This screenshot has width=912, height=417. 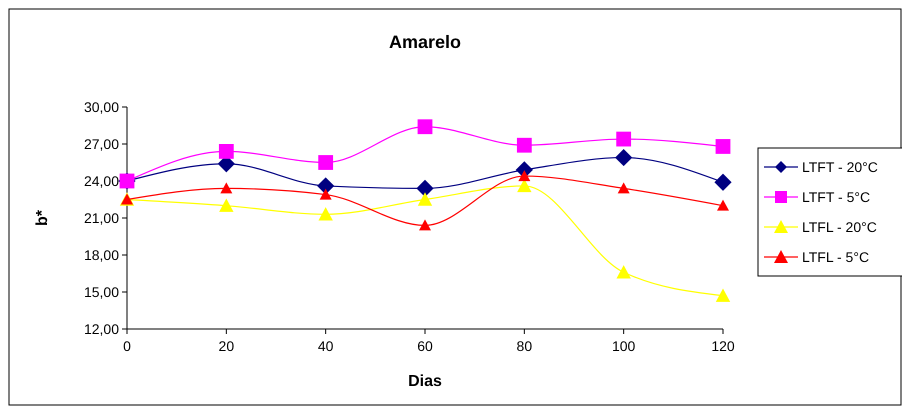 I want to click on legend-label: LTFT - 20°C, so click(x=840, y=166).